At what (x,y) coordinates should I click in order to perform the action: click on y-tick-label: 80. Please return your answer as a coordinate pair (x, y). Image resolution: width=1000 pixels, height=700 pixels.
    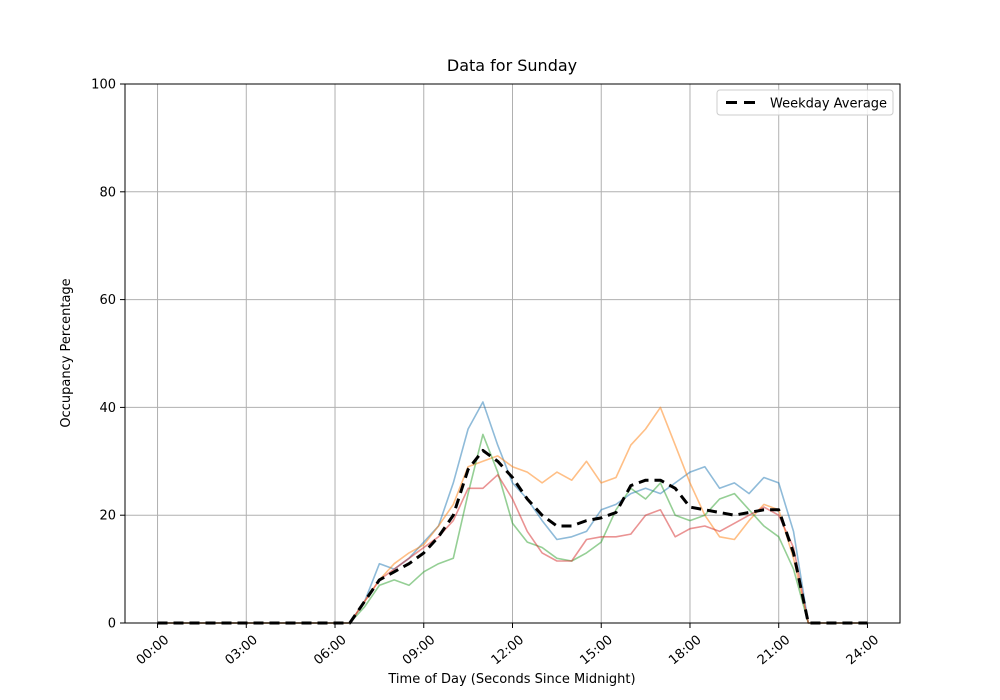
    Looking at the image, I should click on (107, 192).